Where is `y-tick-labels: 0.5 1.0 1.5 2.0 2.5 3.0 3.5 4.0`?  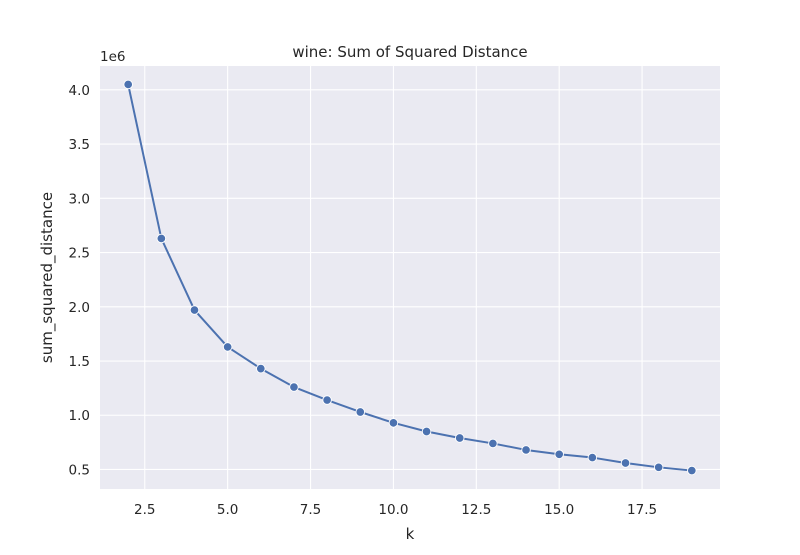 y-tick-labels: 0.5 1.0 1.5 2.0 2.5 3.0 3.5 4.0 is located at coordinates (79, 281).